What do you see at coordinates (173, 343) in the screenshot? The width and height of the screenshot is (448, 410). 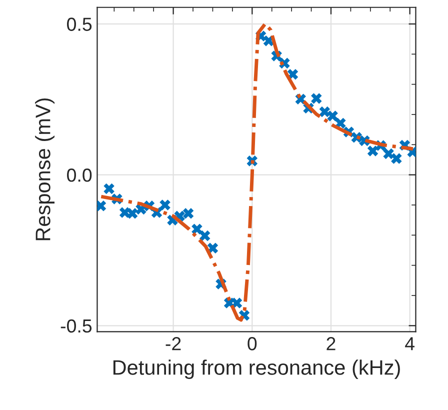 I see `x-tick-label: -2` at bounding box center [173, 343].